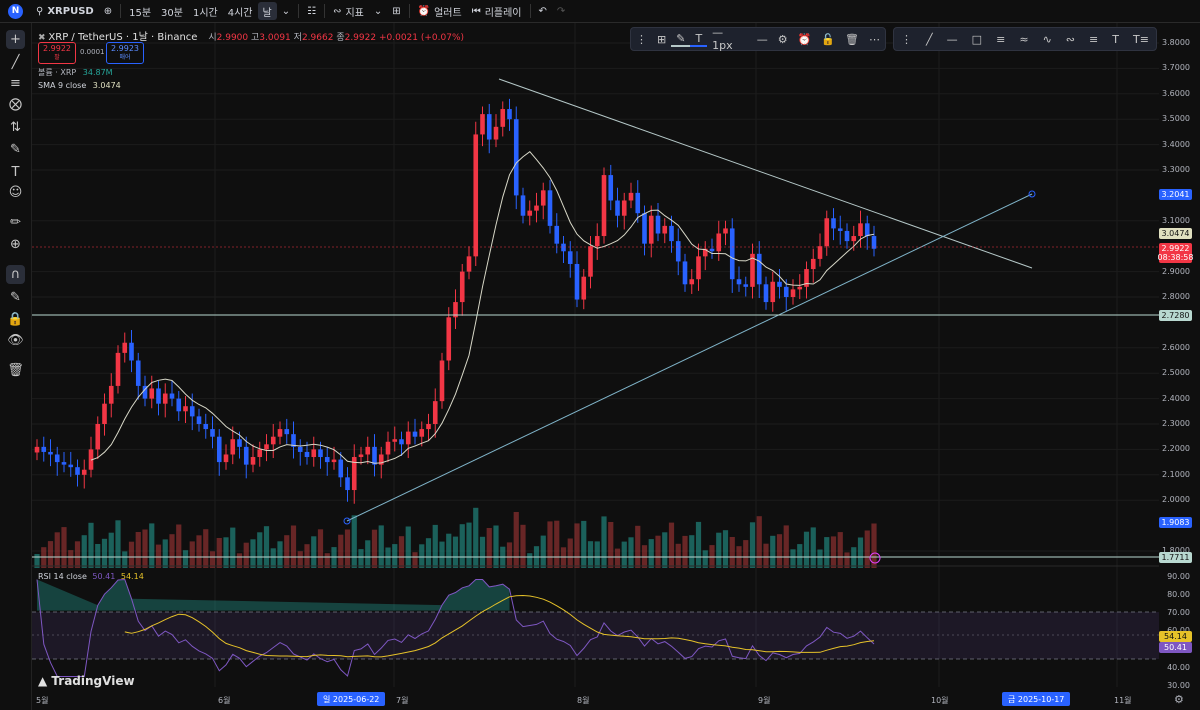 This screenshot has width=1200, height=710. I want to click on text-color-icon: T, so click(699, 39).